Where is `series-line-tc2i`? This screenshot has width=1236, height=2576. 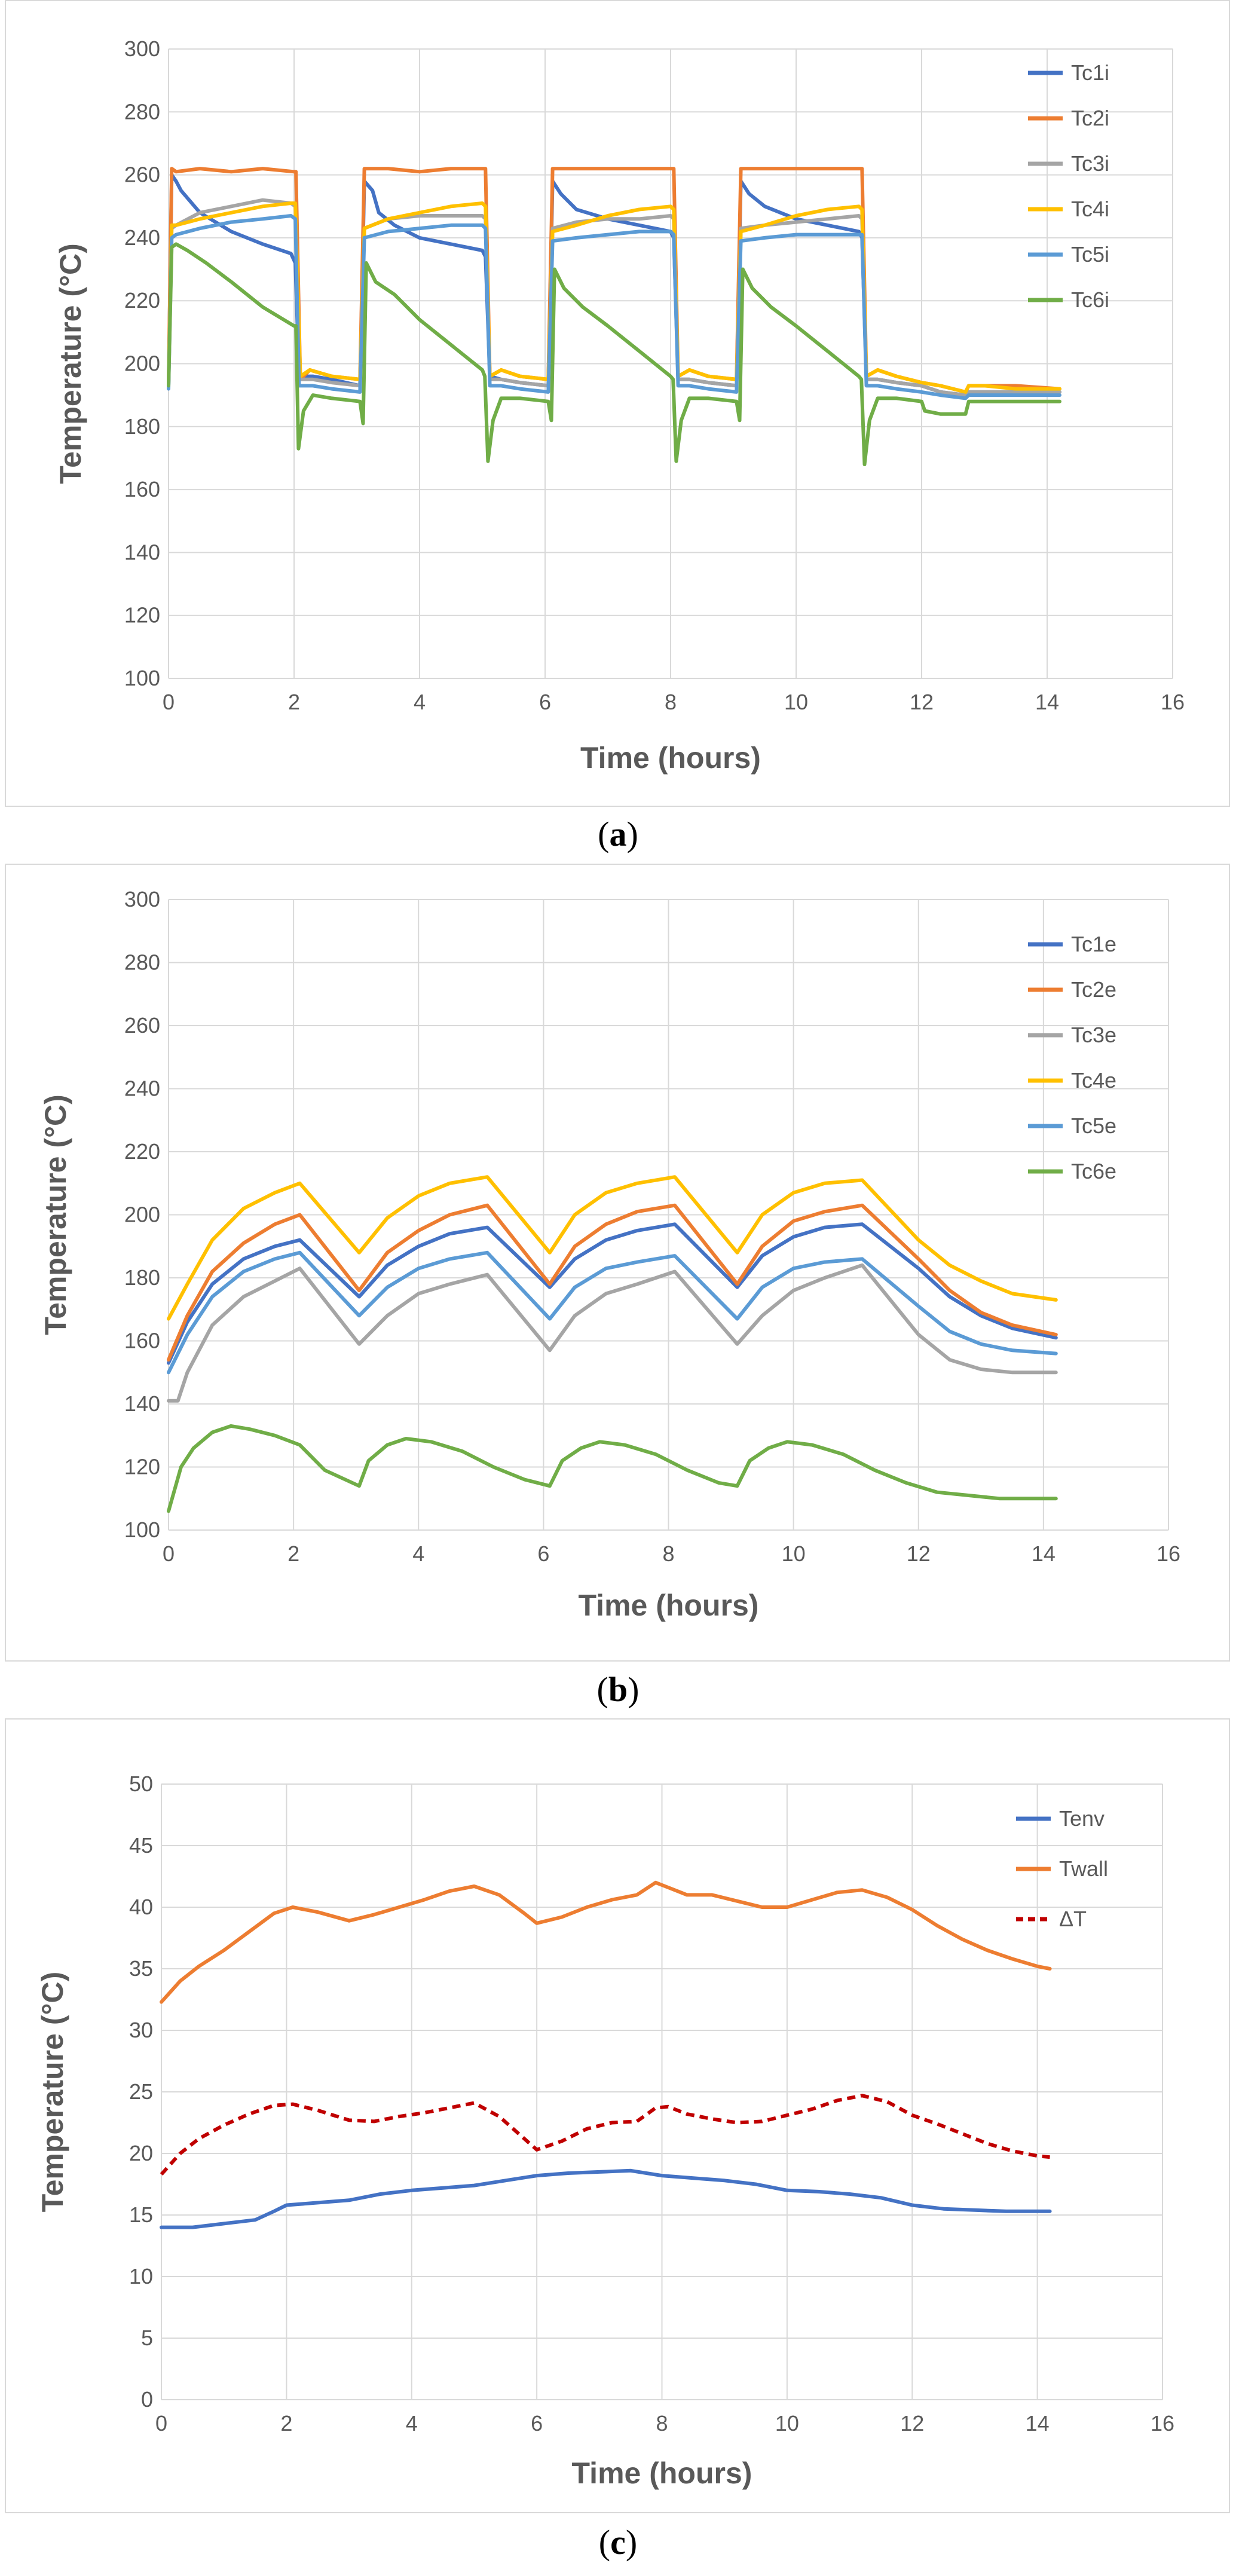 series-line-tc2i is located at coordinates (614, 280).